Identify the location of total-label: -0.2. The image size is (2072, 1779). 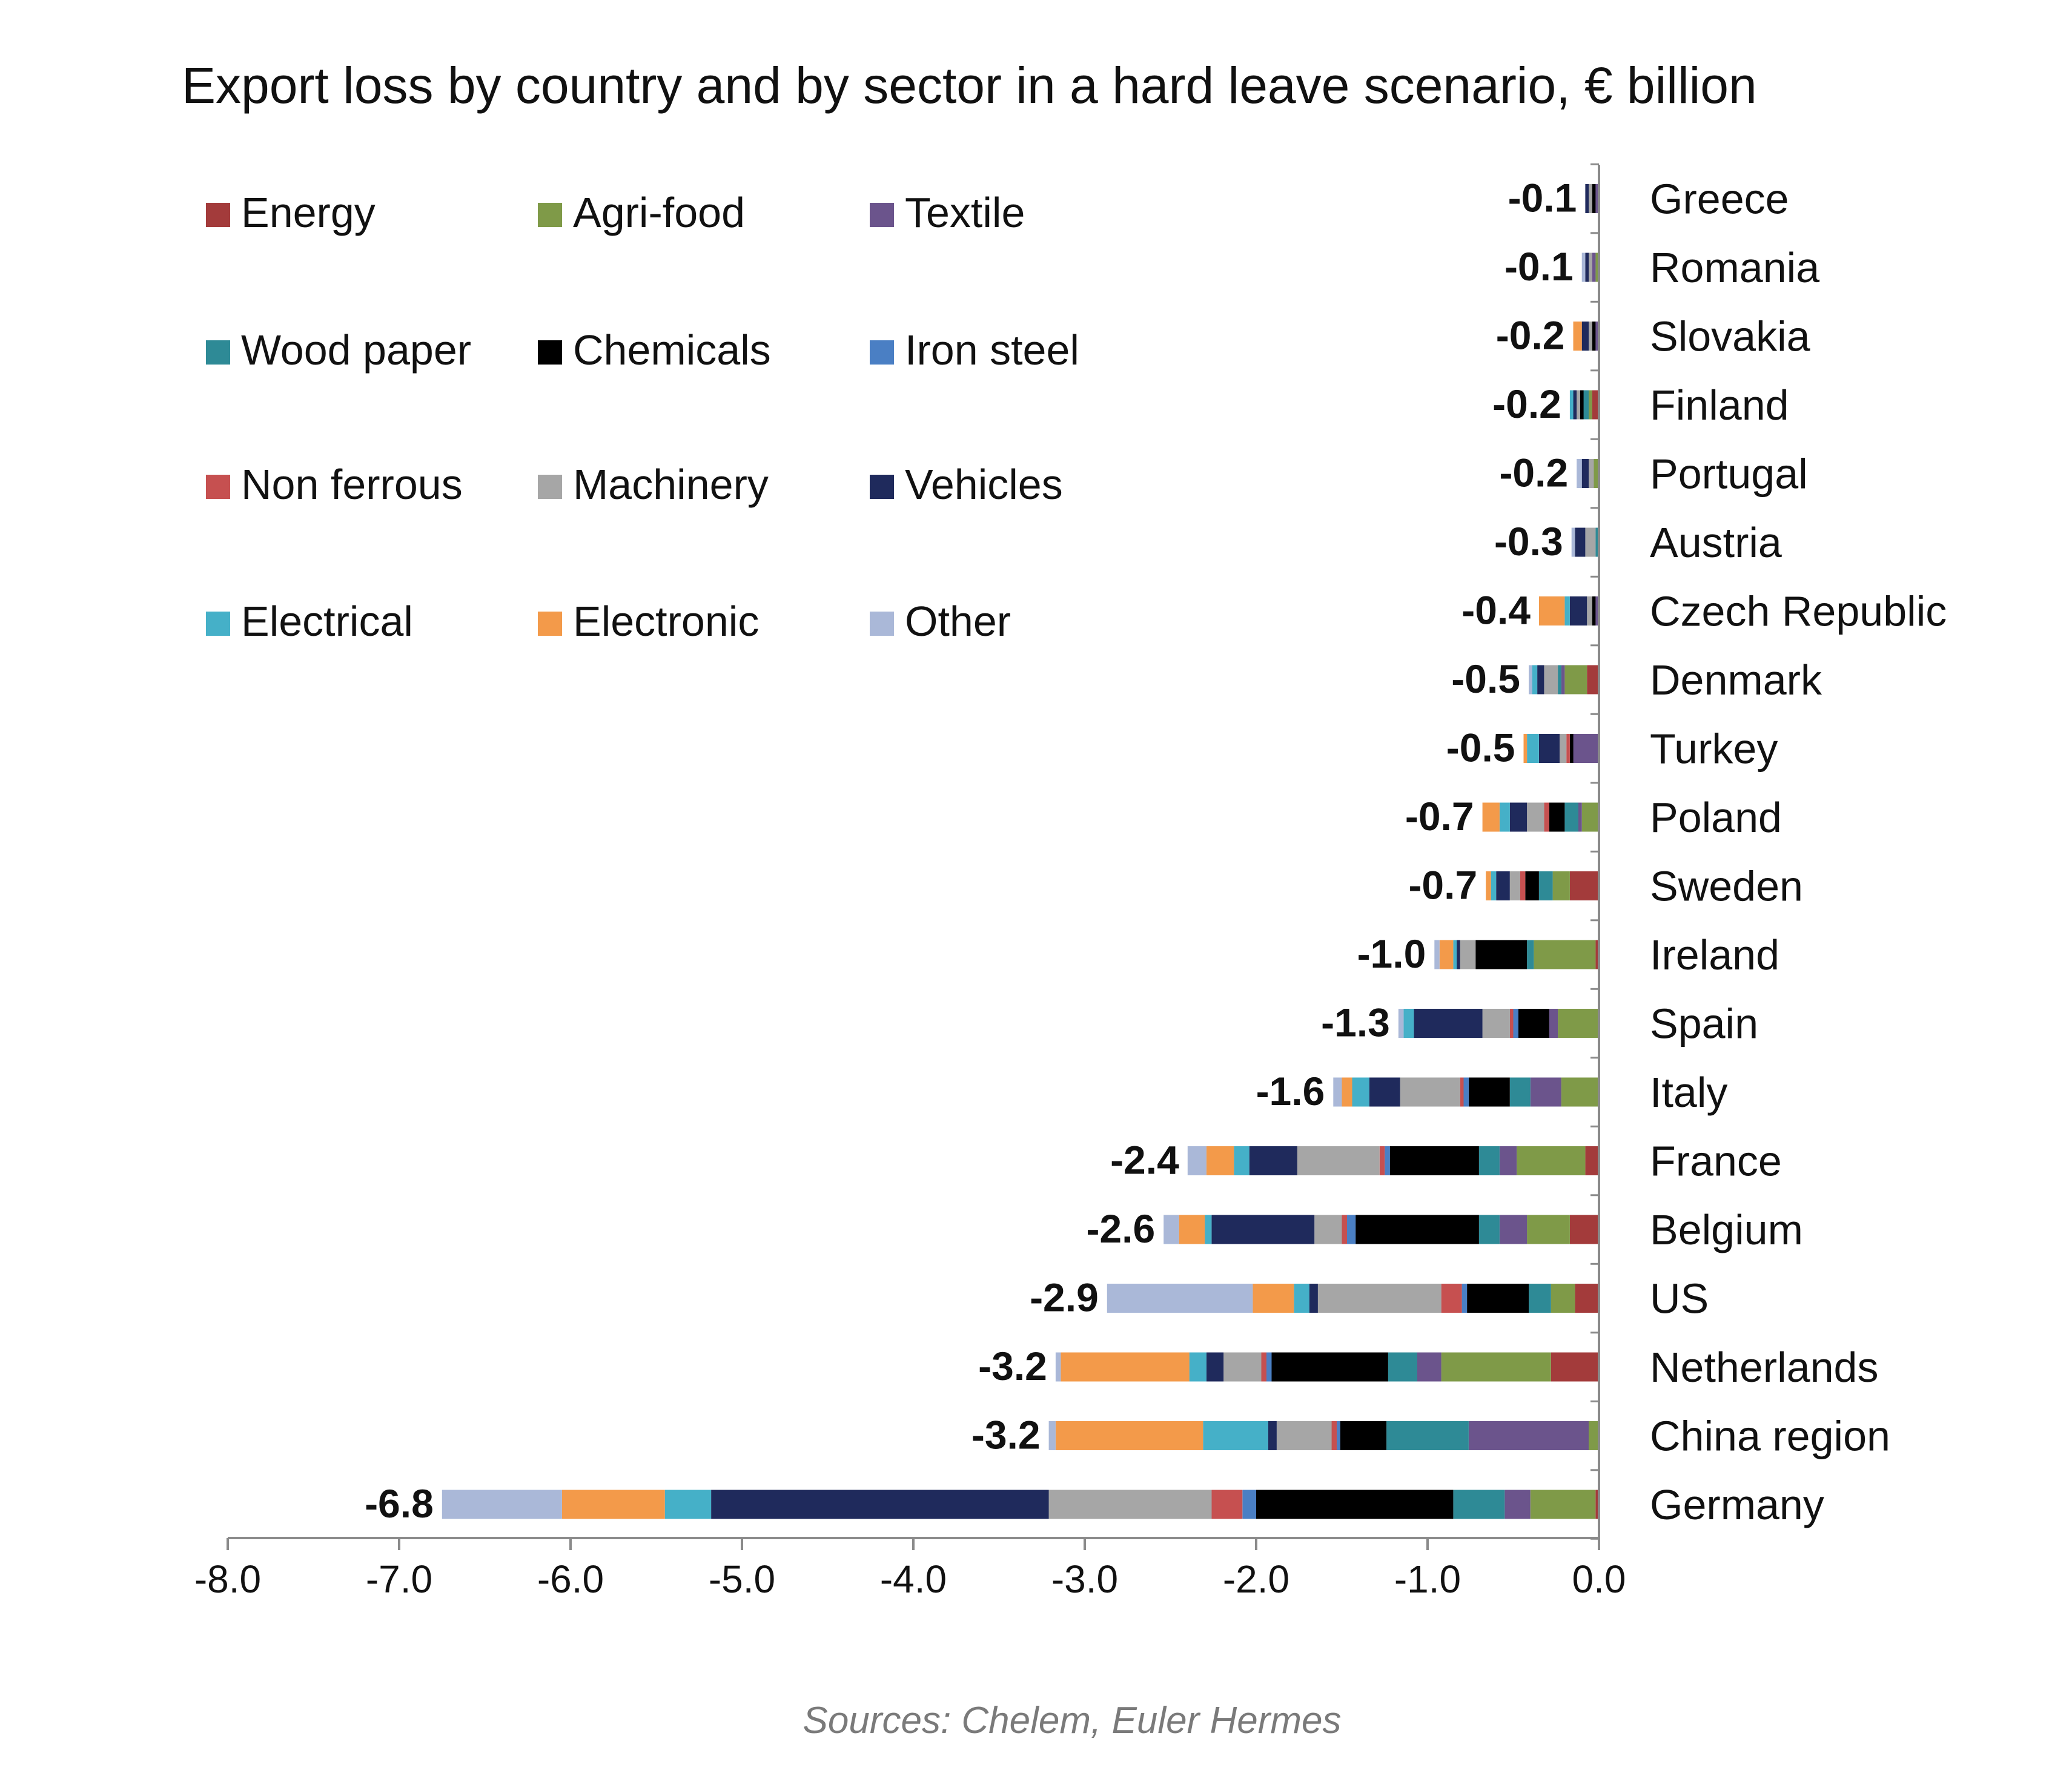
(1526, 403).